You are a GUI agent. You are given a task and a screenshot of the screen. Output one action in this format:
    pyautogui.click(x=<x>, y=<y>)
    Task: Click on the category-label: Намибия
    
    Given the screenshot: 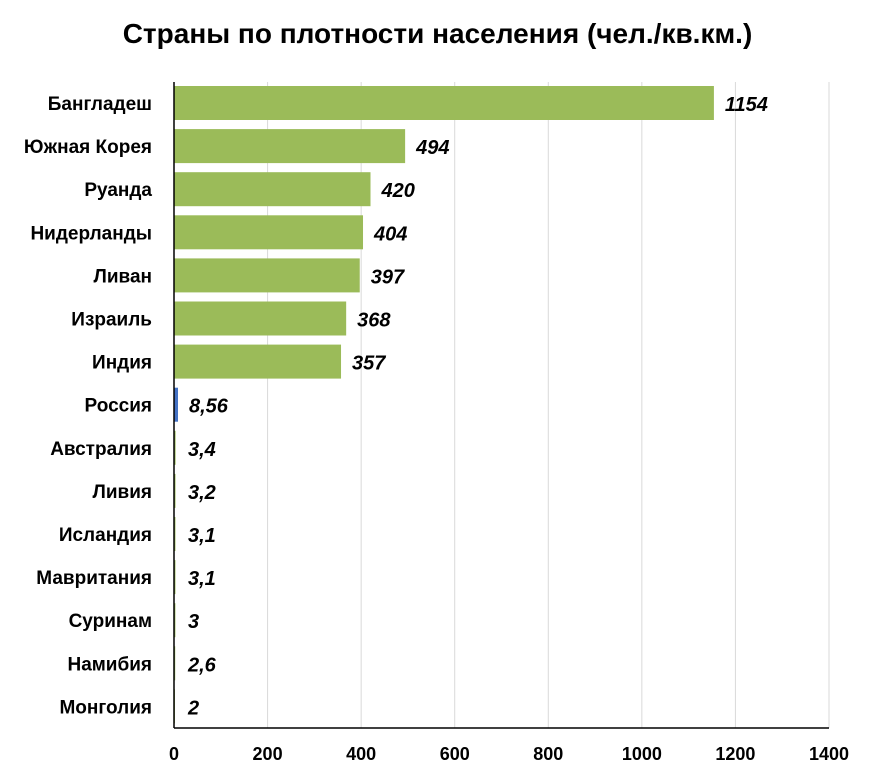 What is the action you would take?
    pyautogui.click(x=109, y=664)
    